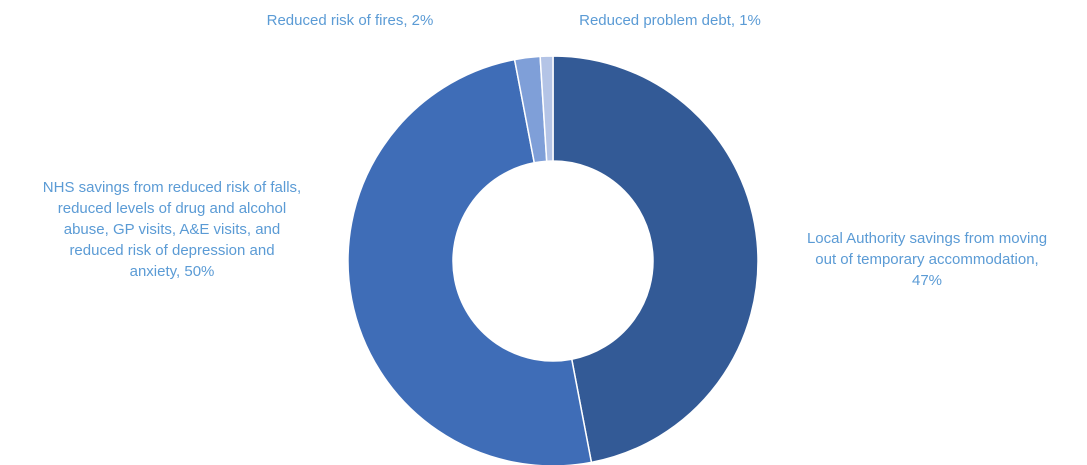 This screenshot has width=1087, height=465. What do you see at coordinates (927, 238) in the screenshot?
I see `data-label-line: Local Authority savings from moving` at bounding box center [927, 238].